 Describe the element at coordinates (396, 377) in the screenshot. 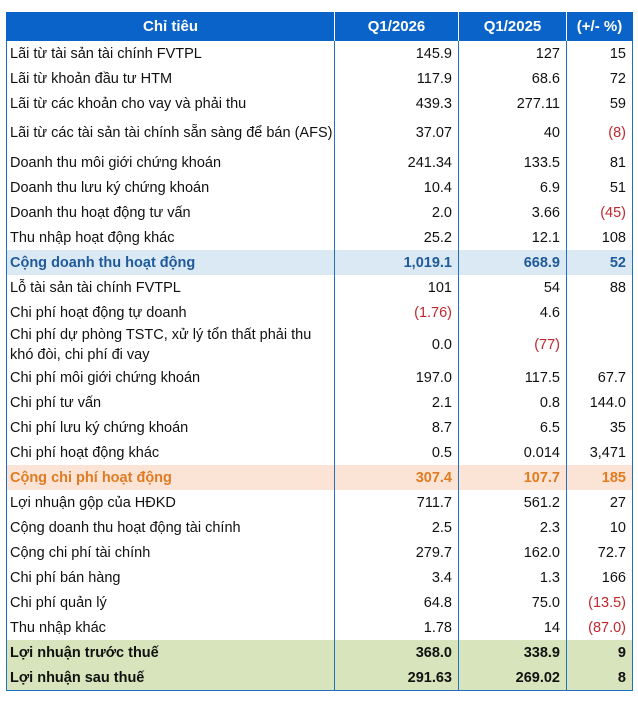

I see `value-q1-2026: 197.0` at that location.